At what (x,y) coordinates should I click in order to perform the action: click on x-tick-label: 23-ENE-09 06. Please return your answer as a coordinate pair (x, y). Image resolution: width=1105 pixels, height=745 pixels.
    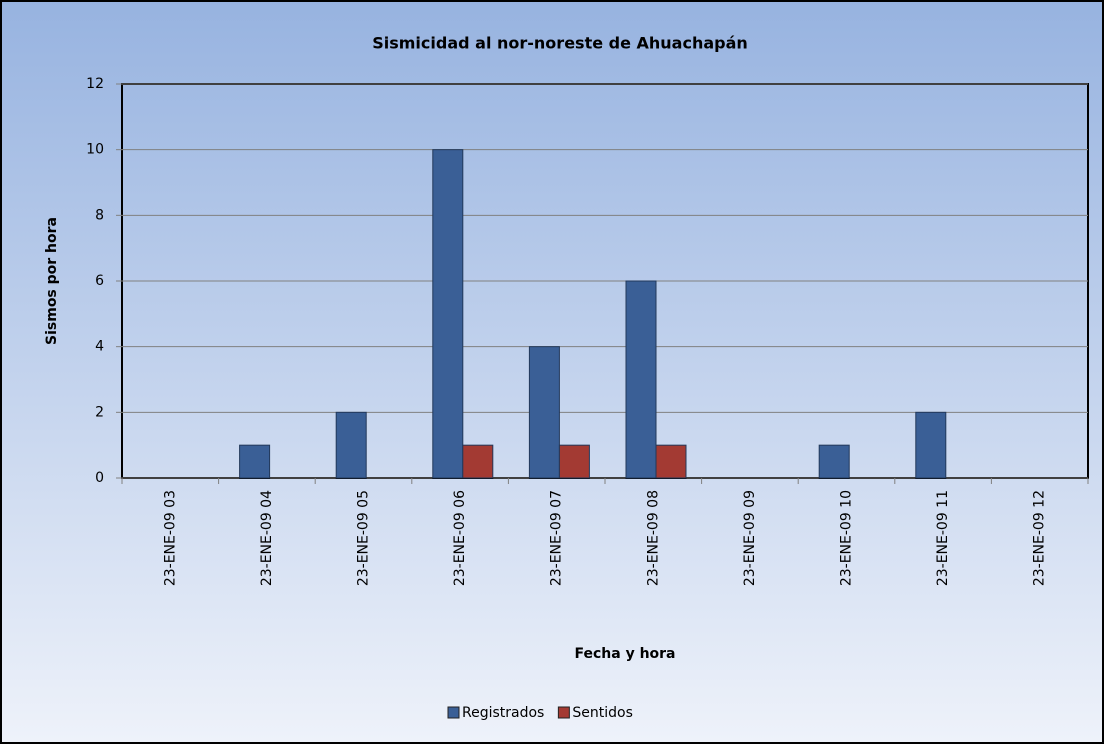
    Looking at the image, I should click on (460, 538).